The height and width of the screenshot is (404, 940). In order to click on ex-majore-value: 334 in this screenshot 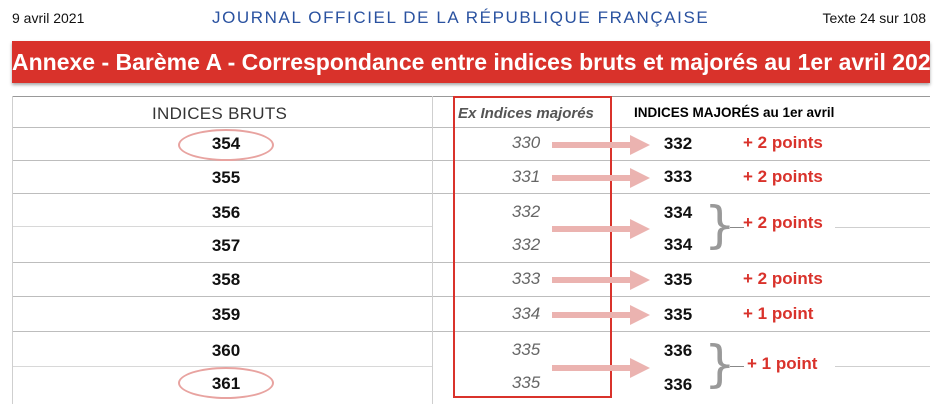, I will do `click(526, 313)`.